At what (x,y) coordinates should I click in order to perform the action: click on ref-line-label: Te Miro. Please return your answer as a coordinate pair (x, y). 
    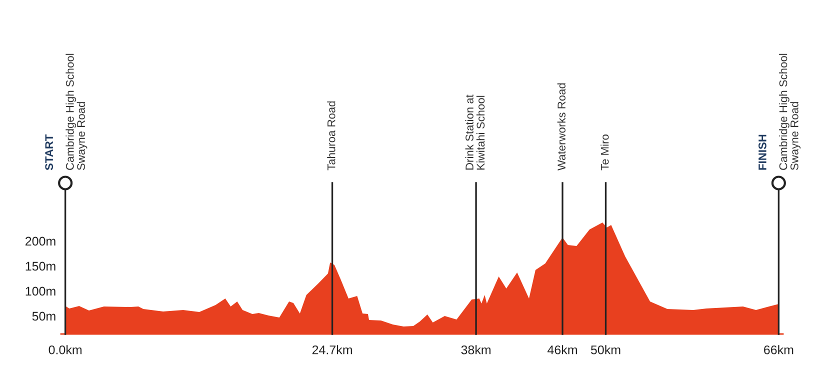
    Looking at the image, I should click on (604, 152).